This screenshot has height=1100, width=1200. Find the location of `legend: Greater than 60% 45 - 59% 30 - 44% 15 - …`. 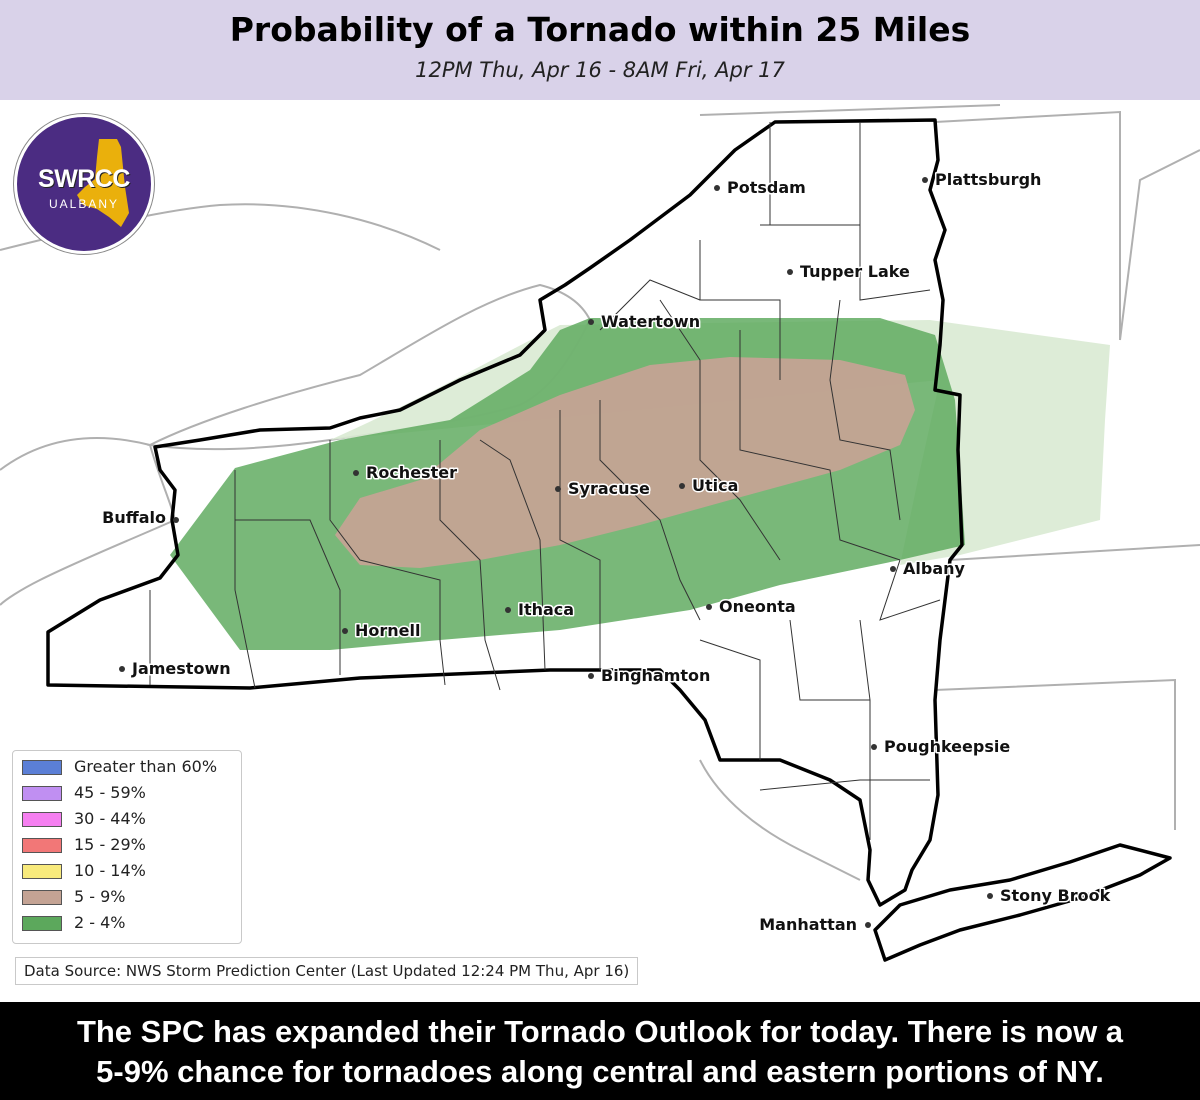

legend: Greater than 60% 45 - 59% 30 - 44% 15 - … is located at coordinates (127, 847).